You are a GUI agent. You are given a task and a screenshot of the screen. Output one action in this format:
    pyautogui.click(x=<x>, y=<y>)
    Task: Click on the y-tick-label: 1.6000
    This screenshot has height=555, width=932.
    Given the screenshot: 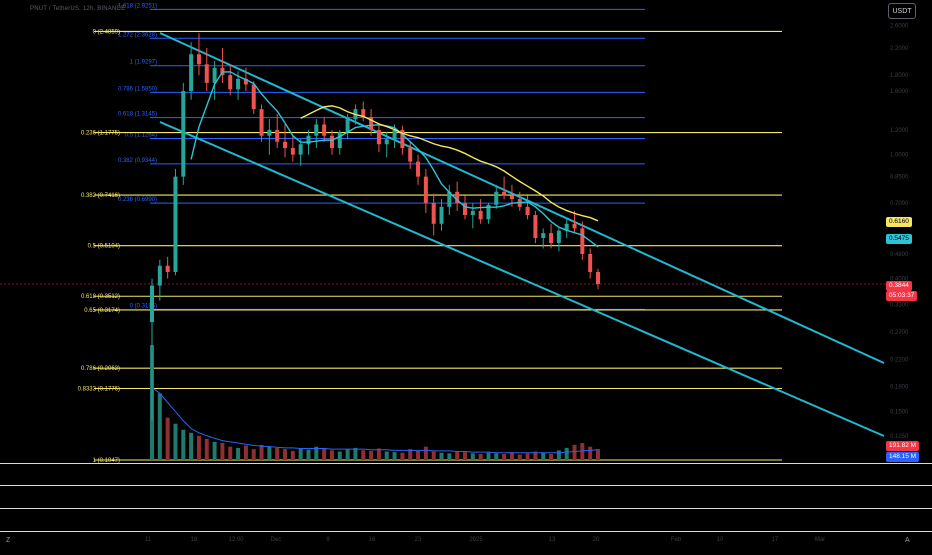 What is the action you would take?
    pyautogui.click(x=899, y=92)
    